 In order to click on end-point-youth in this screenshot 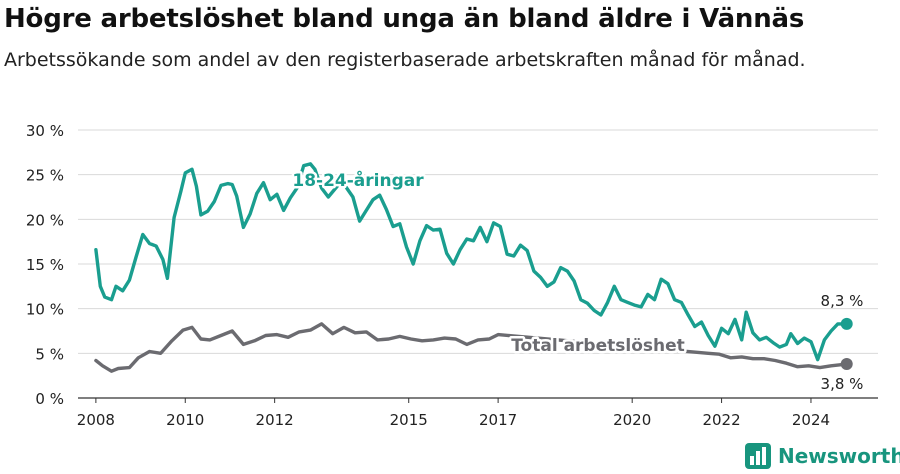, I will do `click(846, 323)`.